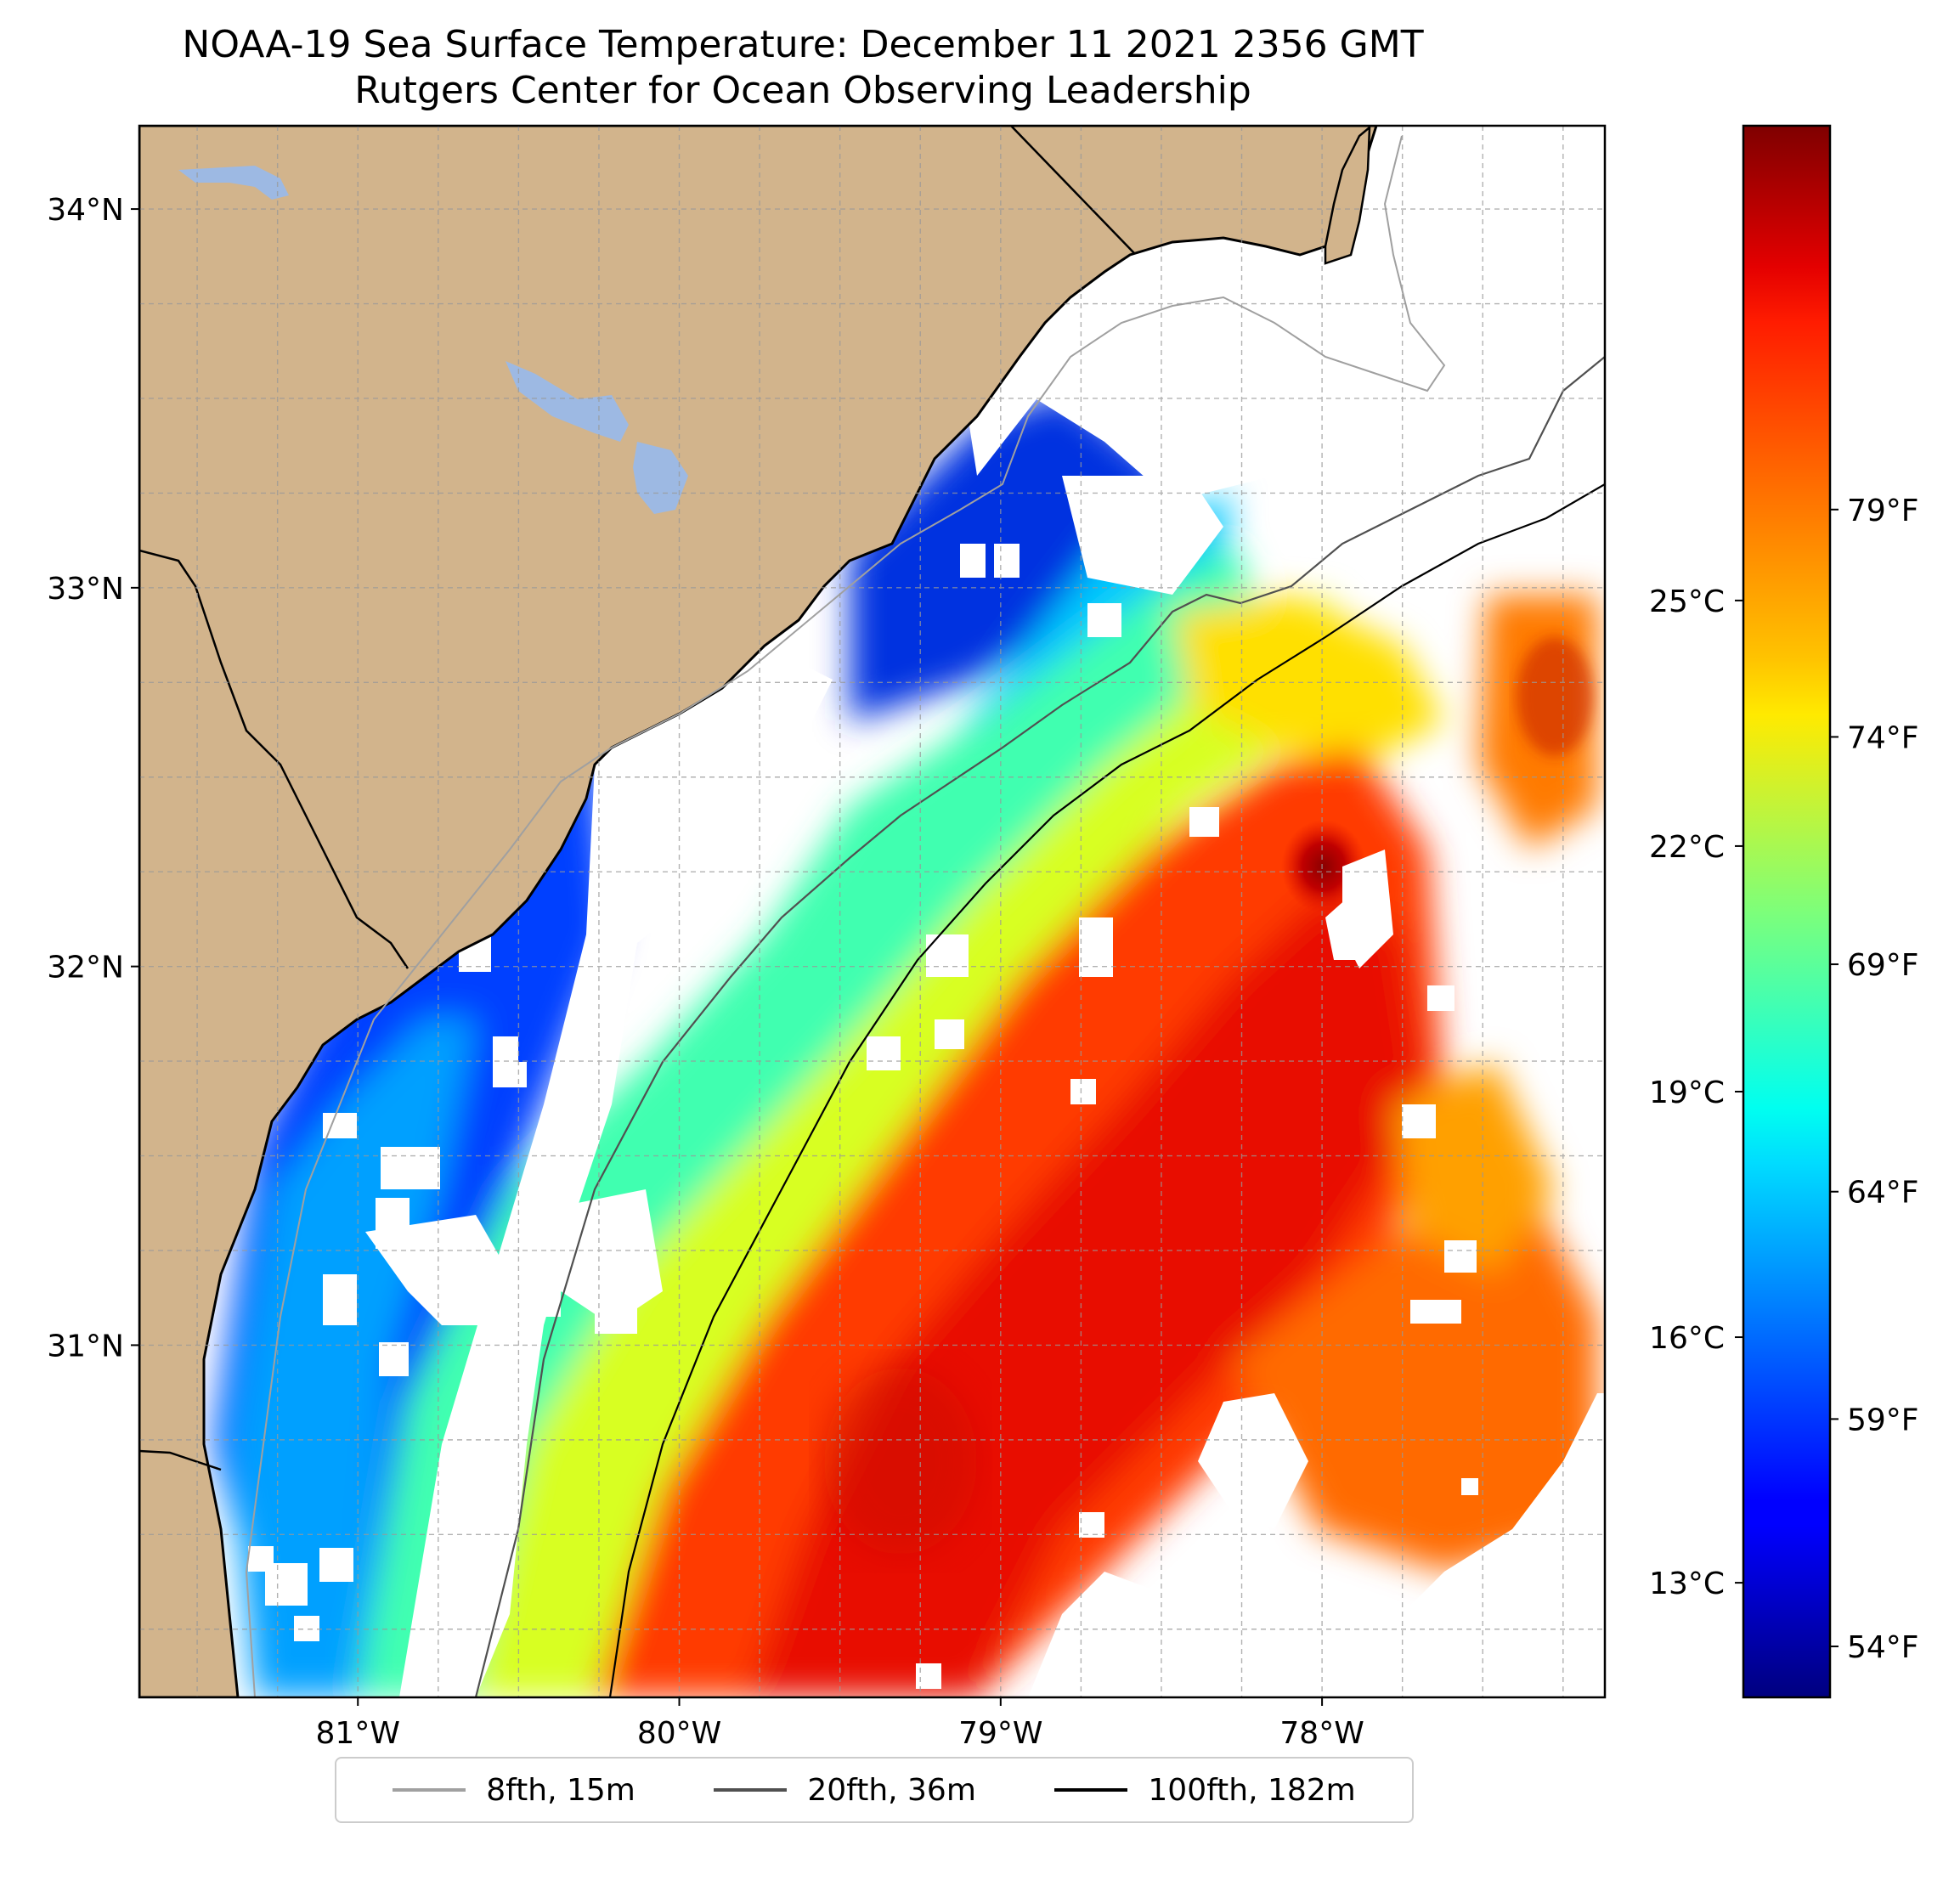 This screenshot has width=1960, height=1880. Describe the element at coordinates (85, 968) in the screenshot. I see `lat-tick-label: 32°N` at that location.